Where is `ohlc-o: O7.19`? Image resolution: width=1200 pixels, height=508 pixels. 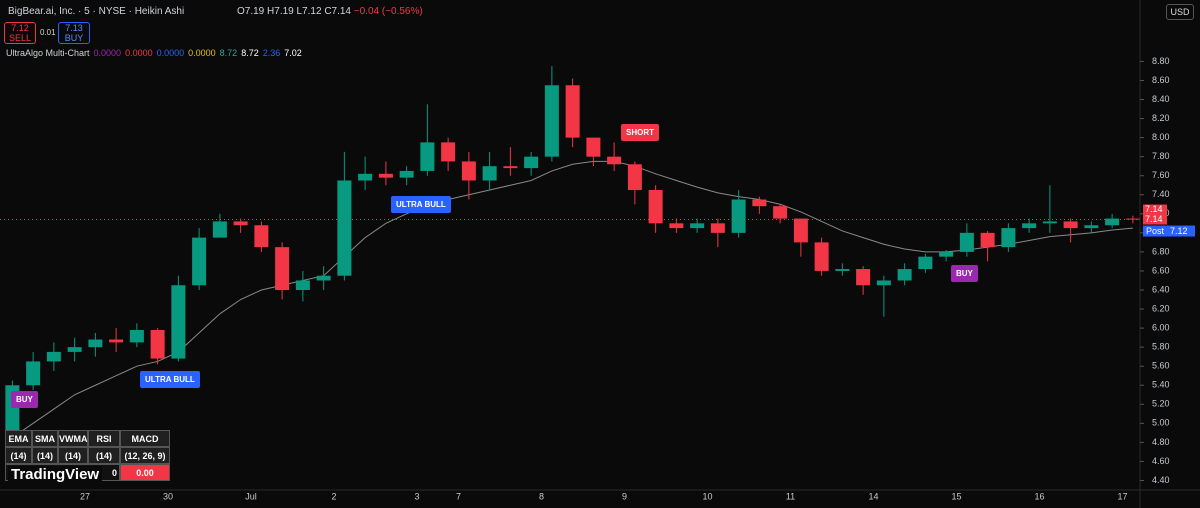 ohlc-o: O7.19 is located at coordinates (251, 11).